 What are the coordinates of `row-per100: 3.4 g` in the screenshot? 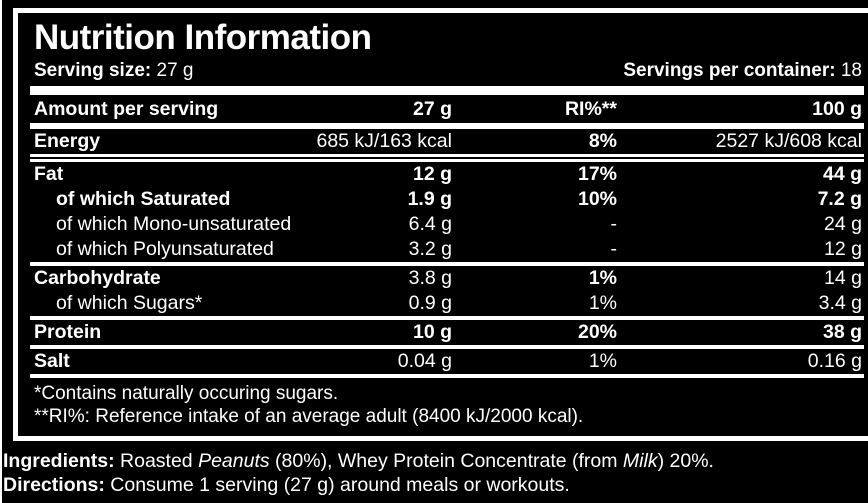 It's located at (840, 303).